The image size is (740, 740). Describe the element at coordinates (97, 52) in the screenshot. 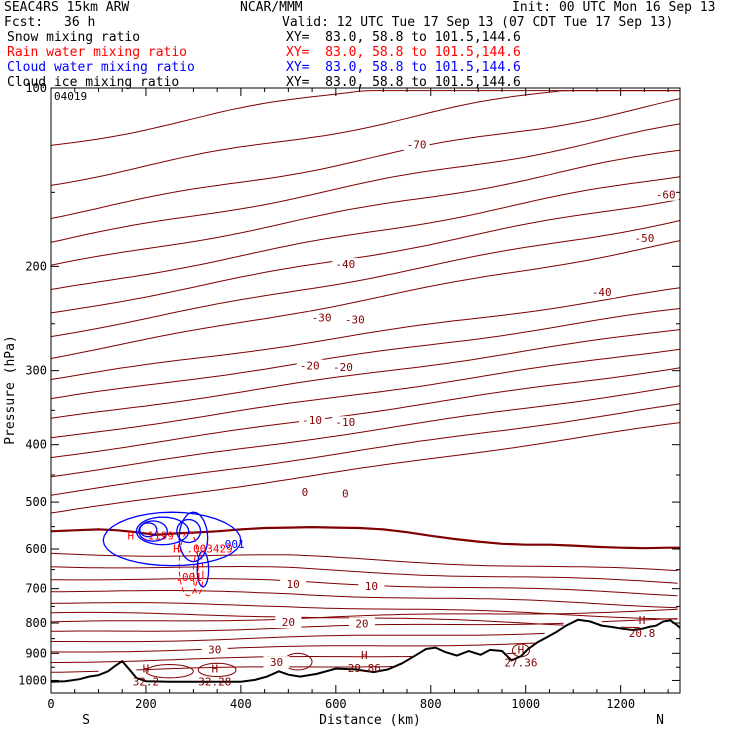

I see `field-rain-name: Rain water mixing ratio` at that location.